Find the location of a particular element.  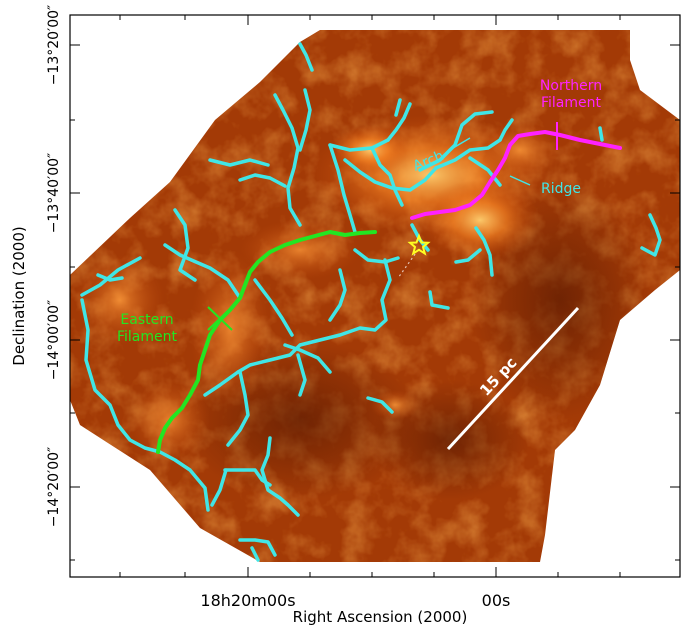

scalebar-line is located at coordinates (513, 378).